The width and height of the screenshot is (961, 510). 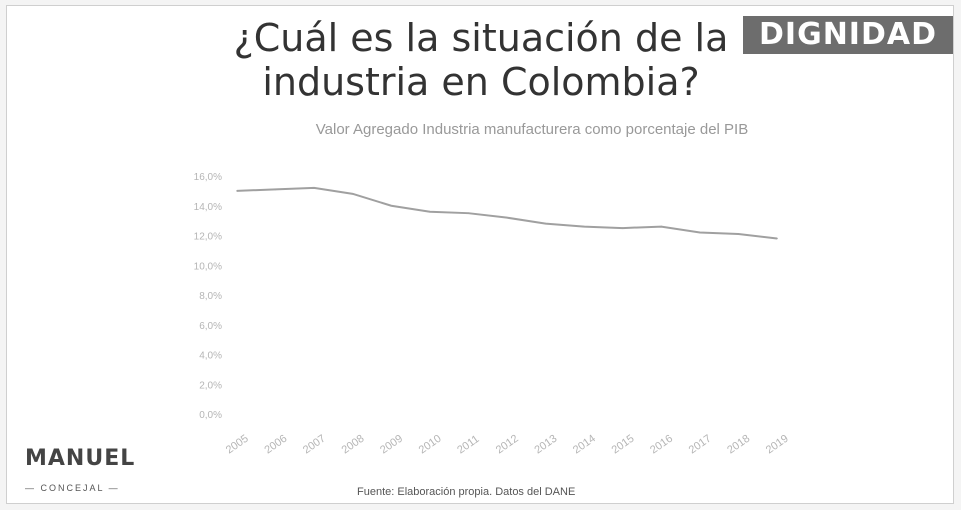 What do you see at coordinates (237, 445) in the screenshot?
I see `x-tick-label: 2005` at bounding box center [237, 445].